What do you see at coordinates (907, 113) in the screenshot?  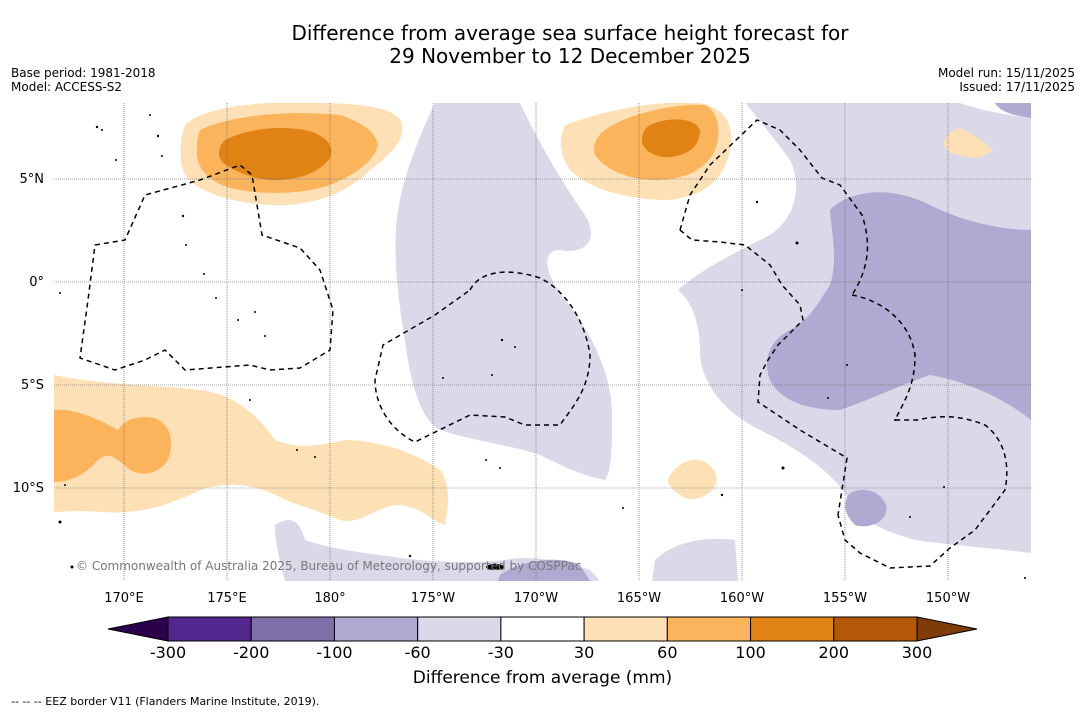 I see `neg-region-north` at bounding box center [907, 113].